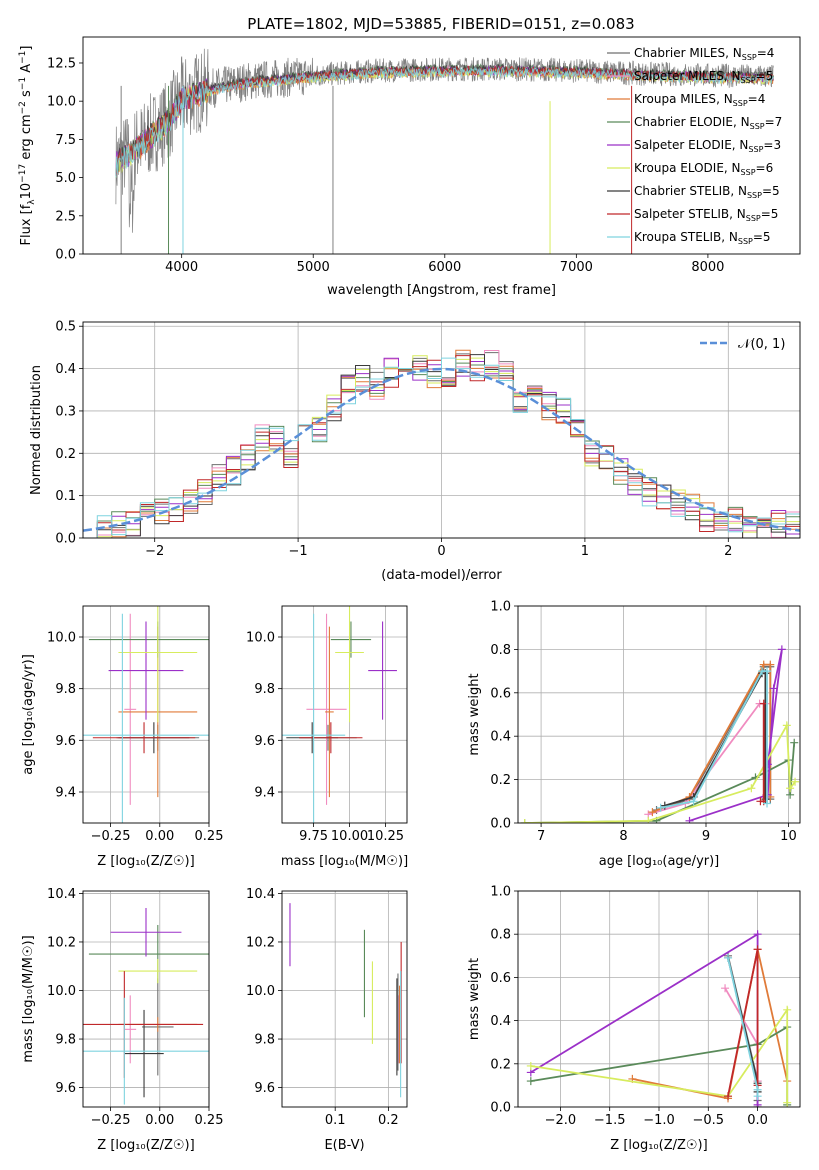 This screenshot has height=1170, width=819. Describe the element at coordinates (344, 1145) in the screenshot. I see `x-axis-label: E(B-V)` at that location.